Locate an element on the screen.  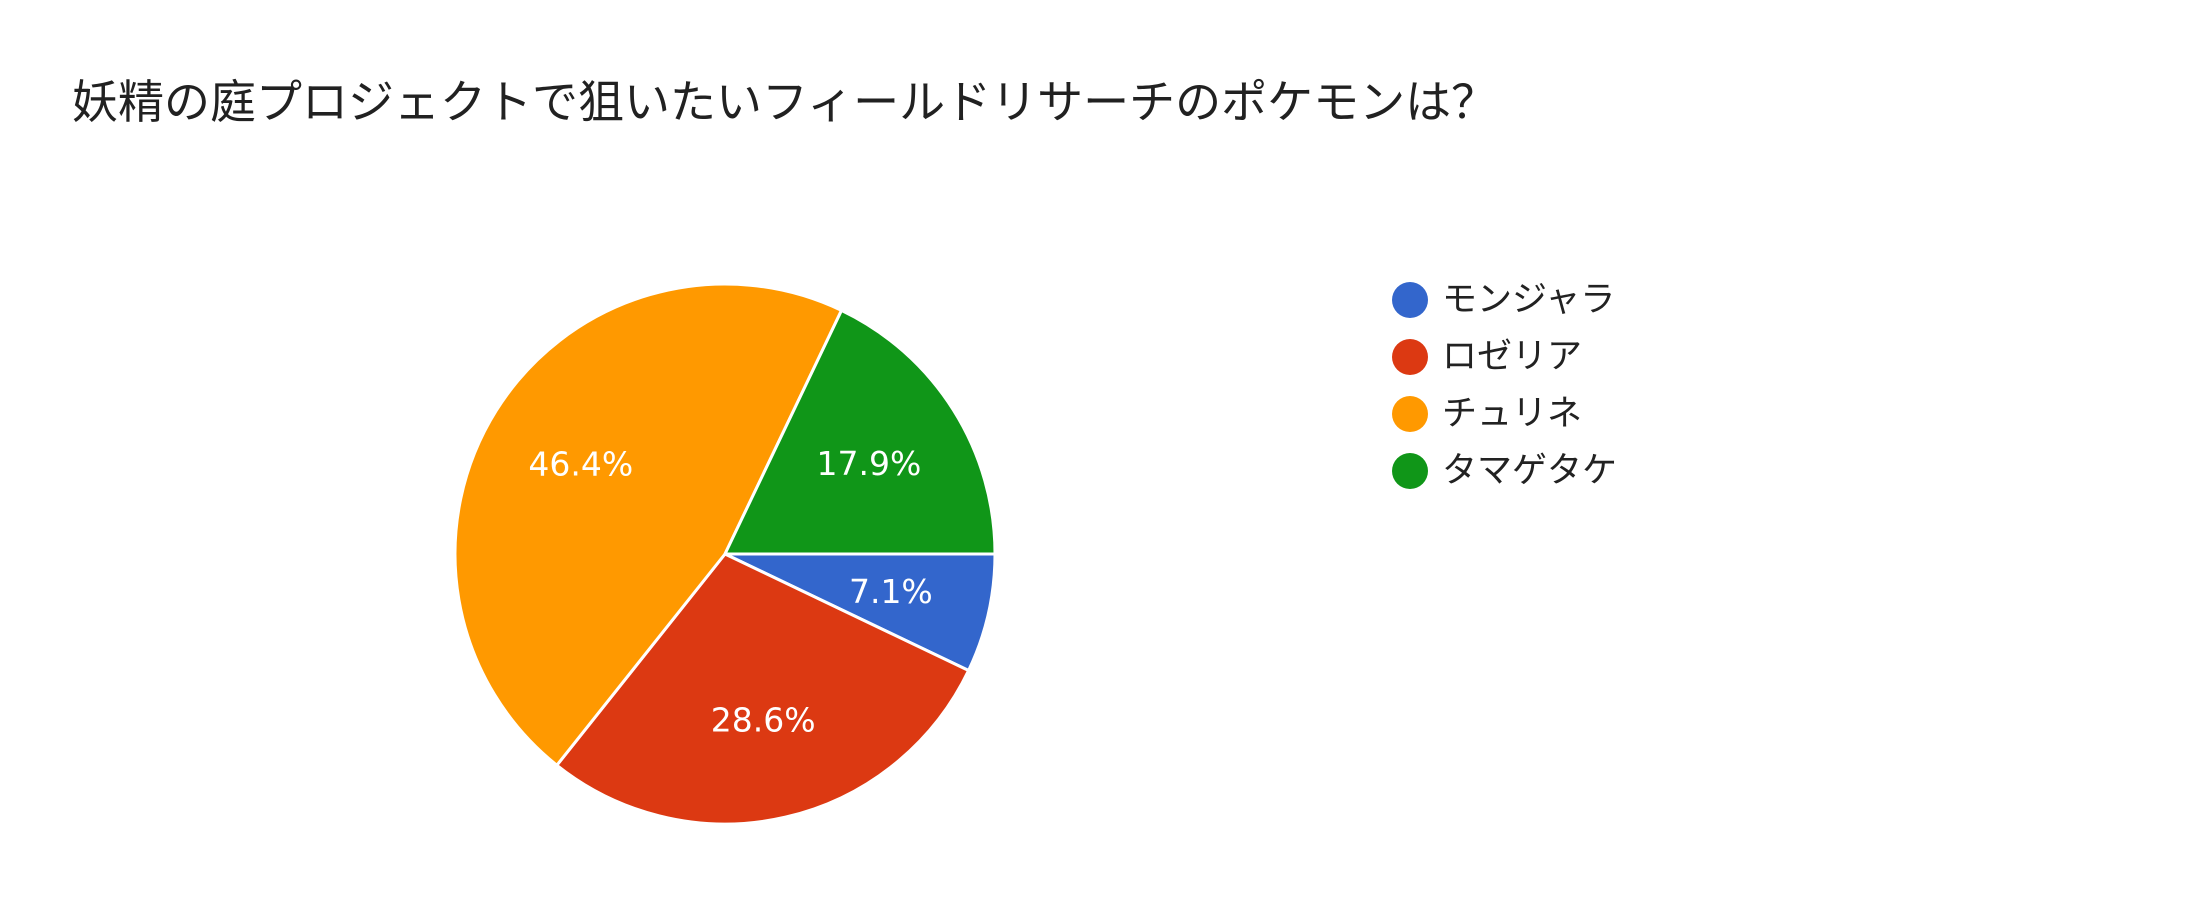
legend-item-2: ロゼリア is located at coordinates (1487, 357).